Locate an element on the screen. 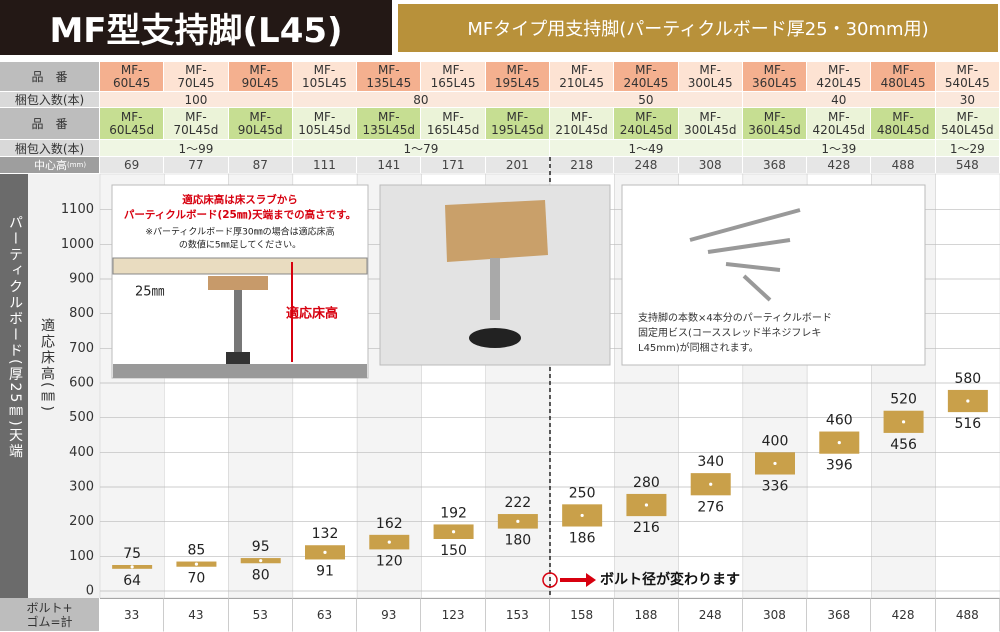  bottom-value: 188 is located at coordinates (646, 615).